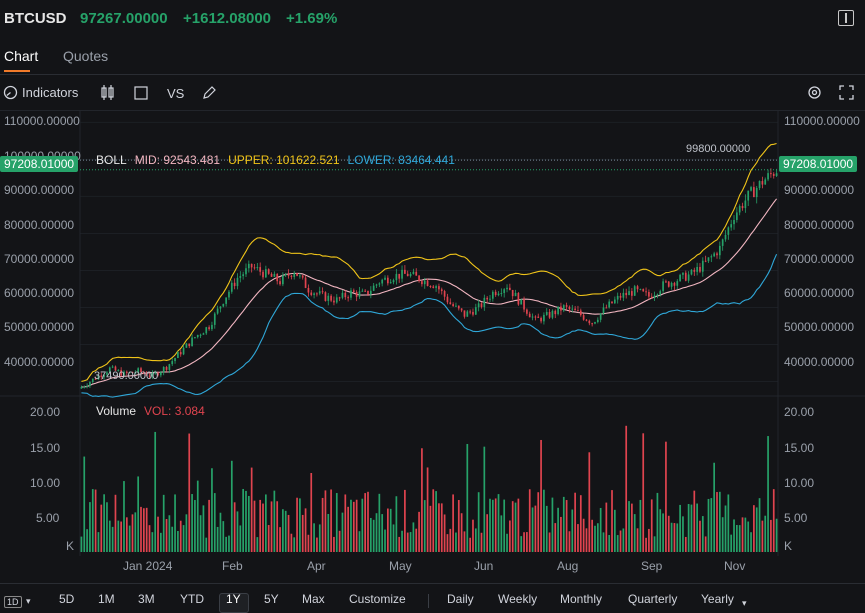 Image resolution: width=865 pixels, height=613 pixels. I want to click on period-weekly: Weekly, so click(518, 599).